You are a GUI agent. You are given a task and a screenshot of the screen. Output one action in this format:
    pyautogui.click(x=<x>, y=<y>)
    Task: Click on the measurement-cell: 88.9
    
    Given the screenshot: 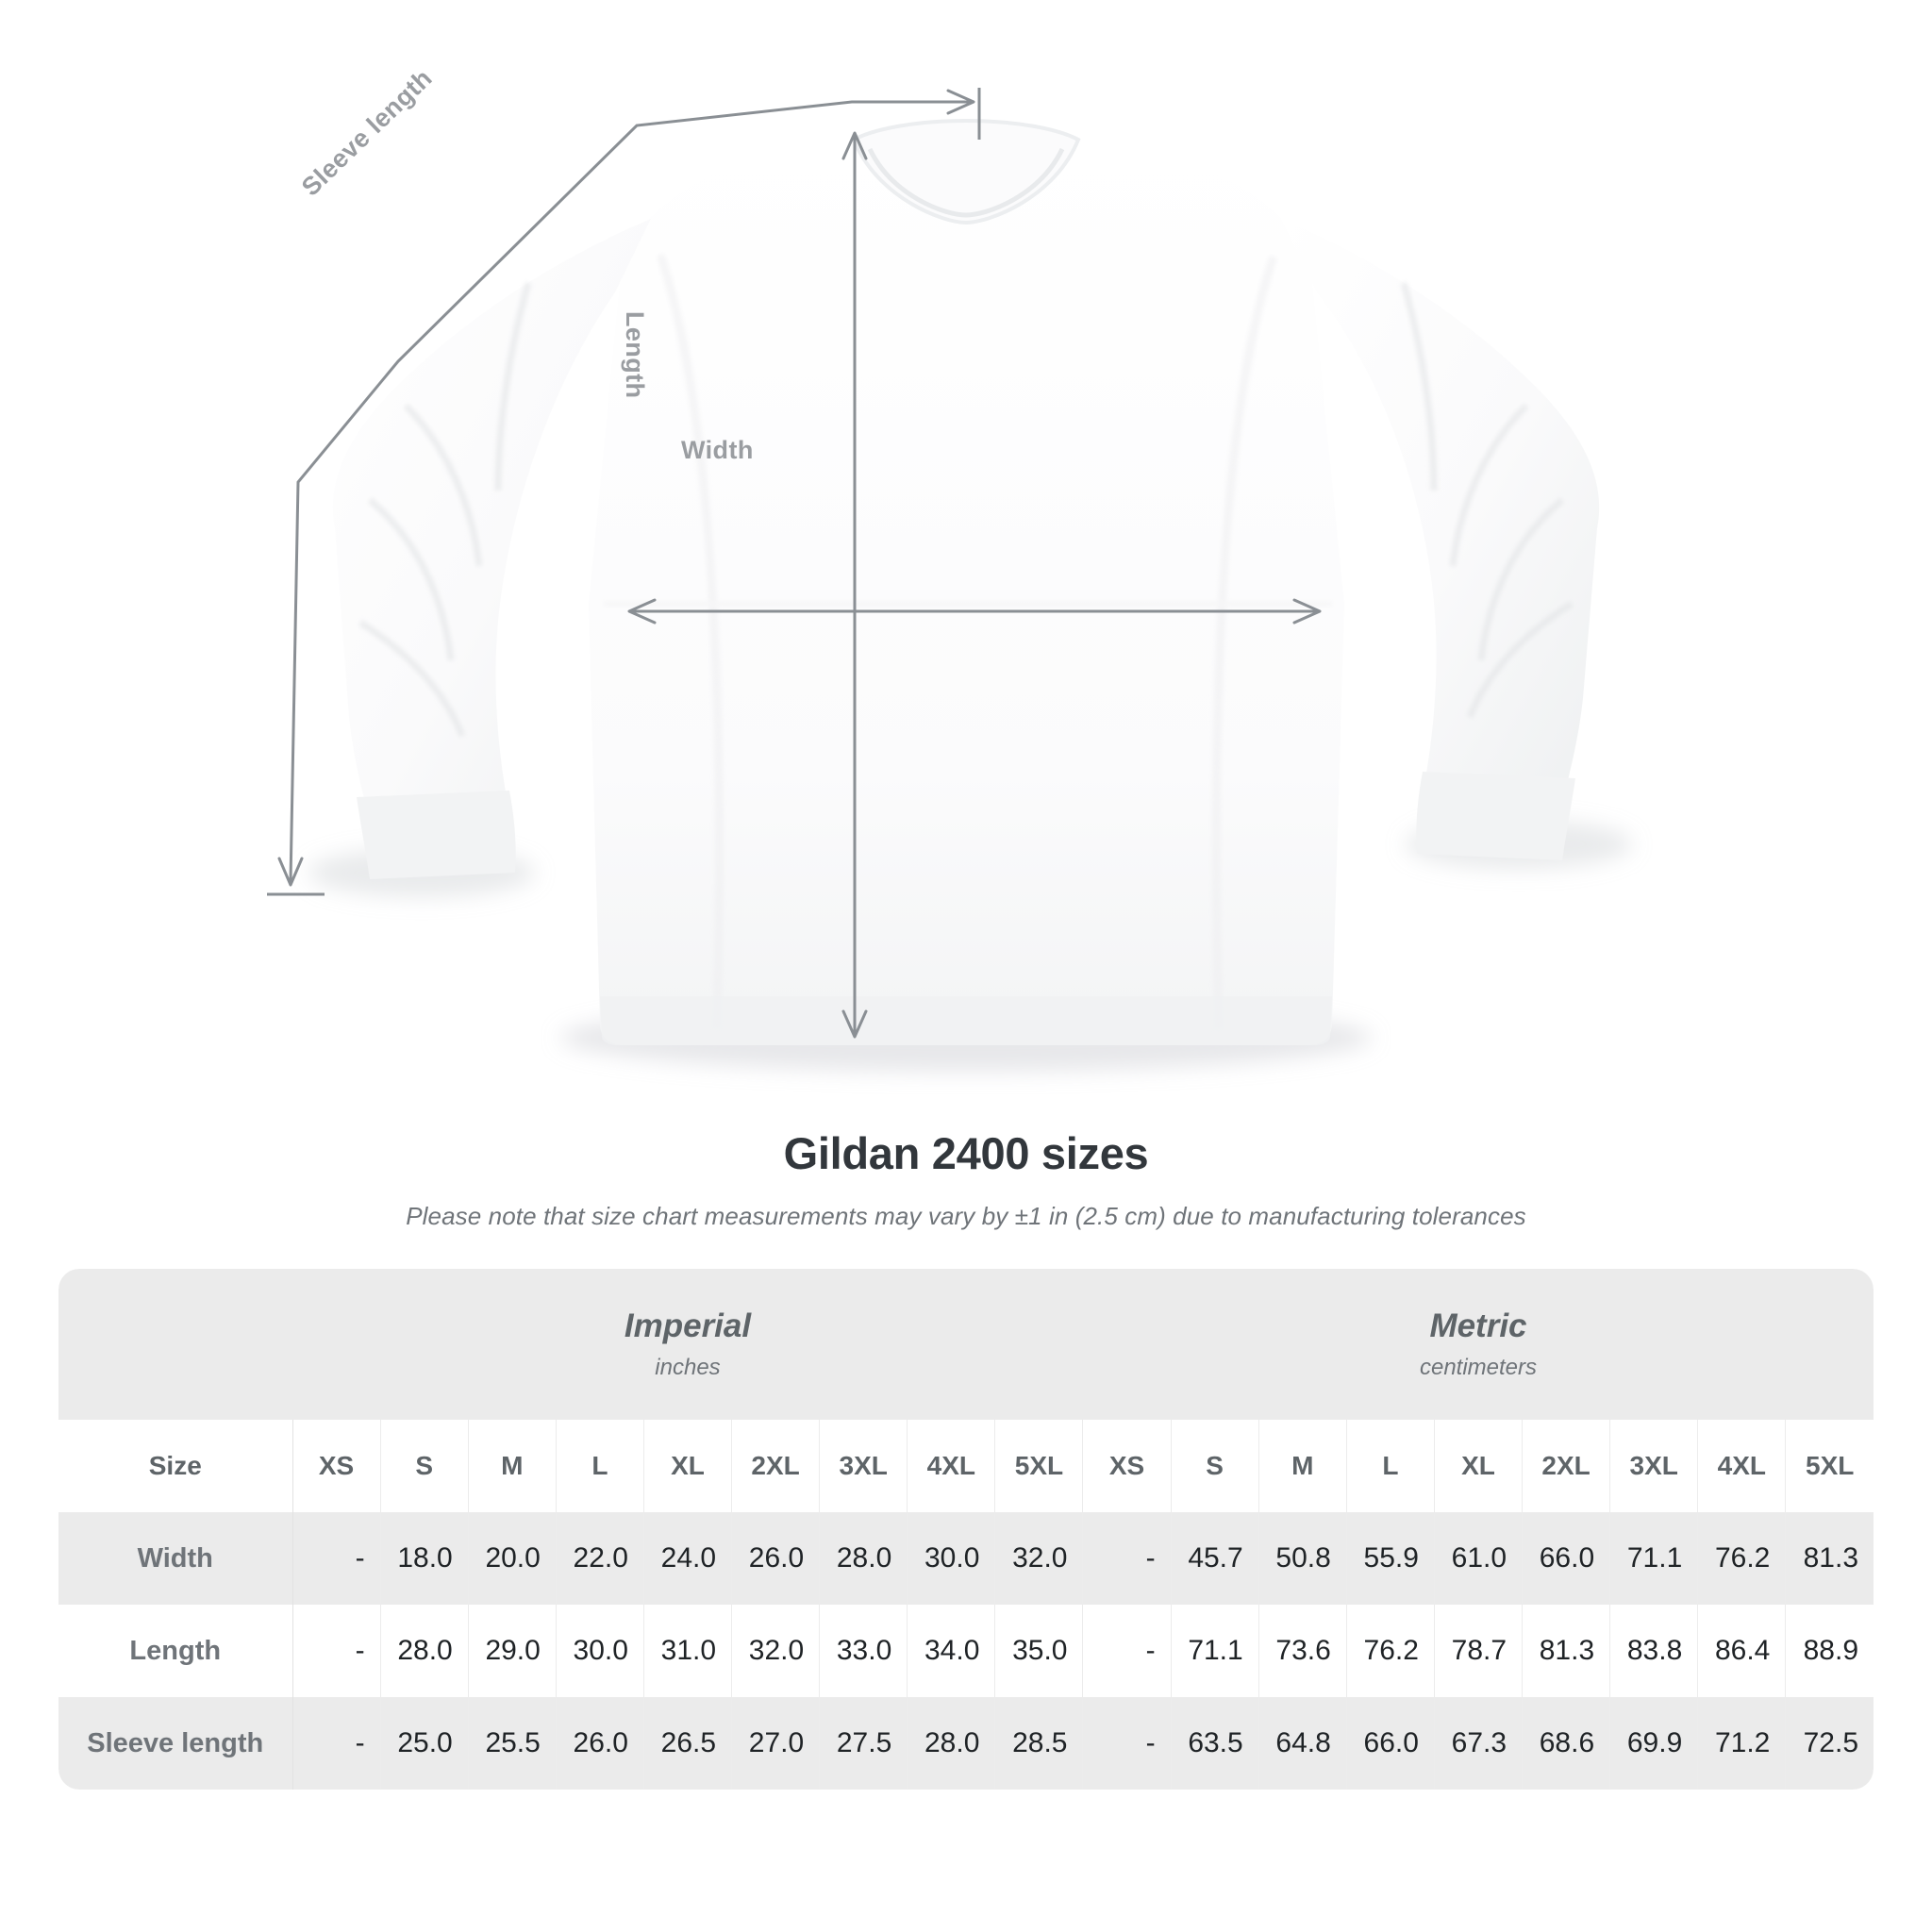 What is the action you would take?
    pyautogui.click(x=1829, y=1651)
    